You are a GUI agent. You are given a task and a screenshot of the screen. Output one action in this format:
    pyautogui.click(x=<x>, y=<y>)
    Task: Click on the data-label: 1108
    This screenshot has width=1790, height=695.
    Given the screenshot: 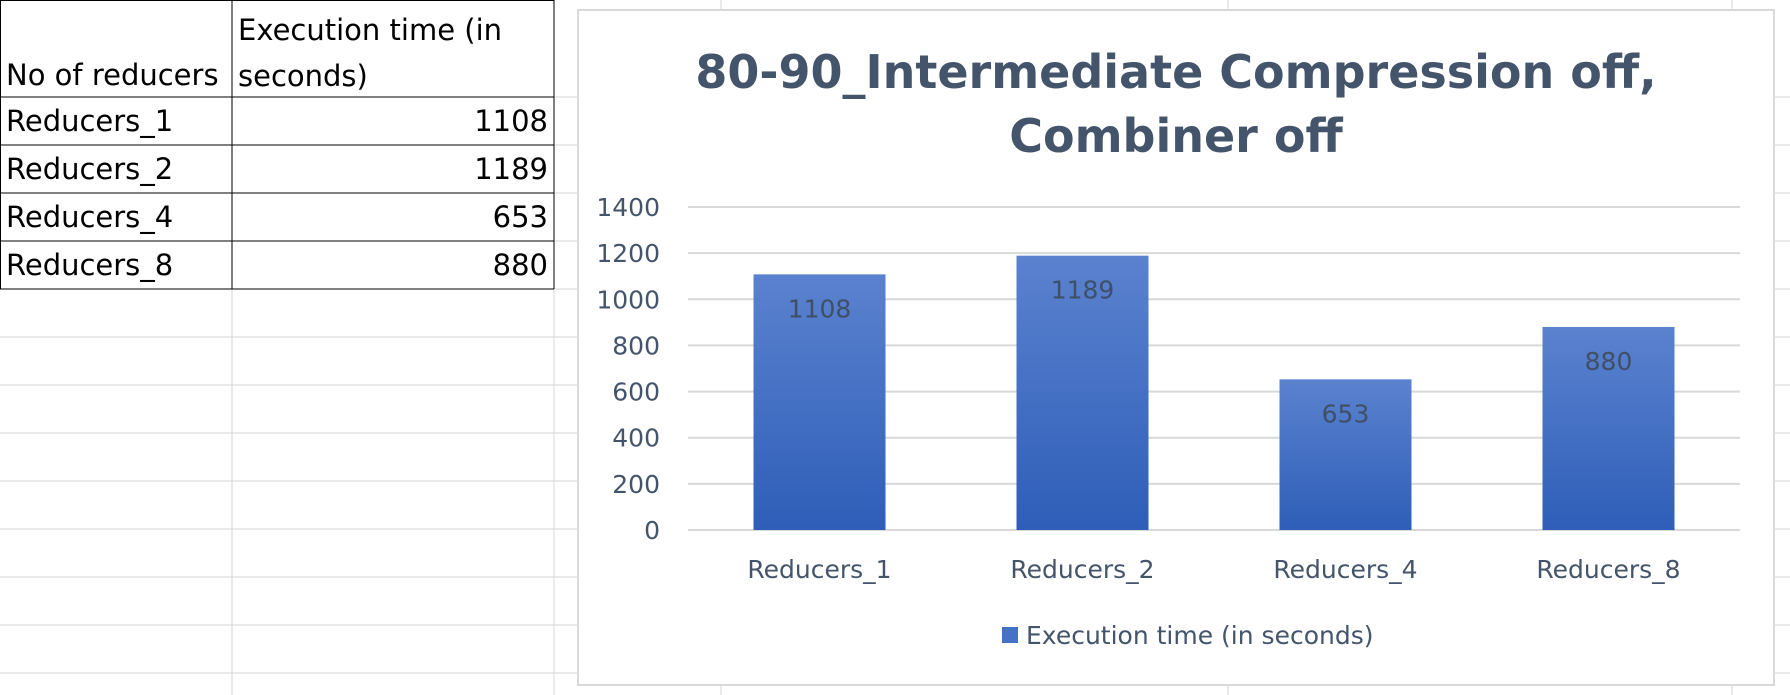 What is the action you would take?
    pyautogui.click(x=820, y=308)
    